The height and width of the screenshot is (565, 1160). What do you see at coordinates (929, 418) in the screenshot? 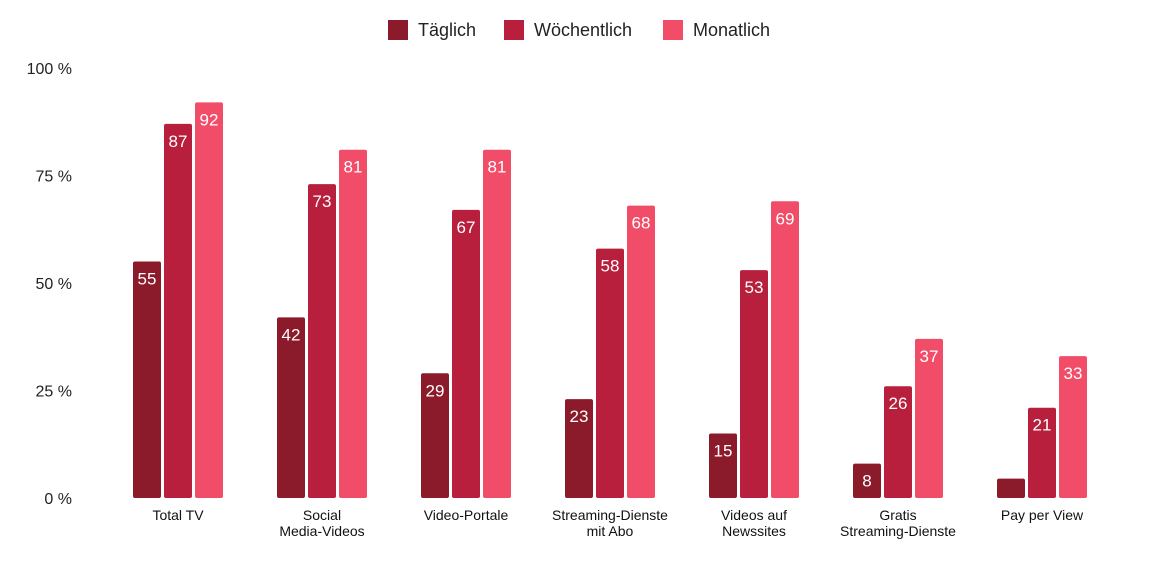
I see `bar-monatlich-gratis-streaming-dienste` at bounding box center [929, 418].